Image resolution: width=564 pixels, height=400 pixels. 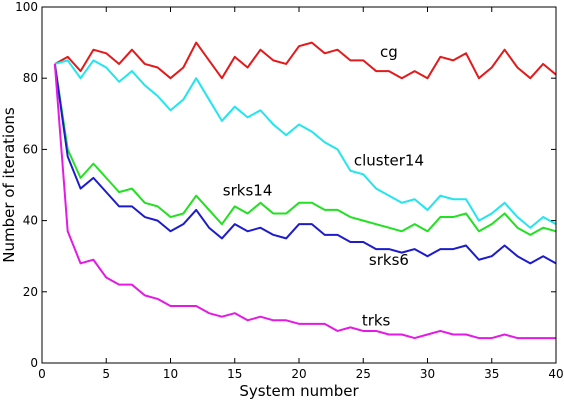 What do you see at coordinates (30, 221) in the screenshot?
I see `y-tick-label: 40` at bounding box center [30, 221].